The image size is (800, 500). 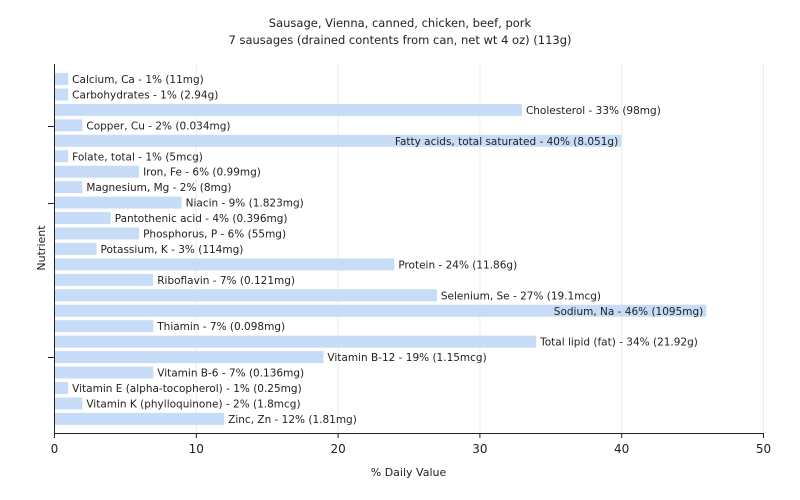 What do you see at coordinates (226, 281) in the screenshot?
I see `bar-label: Riboflavin - 7% (0.121mg)` at bounding box center [226, 281].